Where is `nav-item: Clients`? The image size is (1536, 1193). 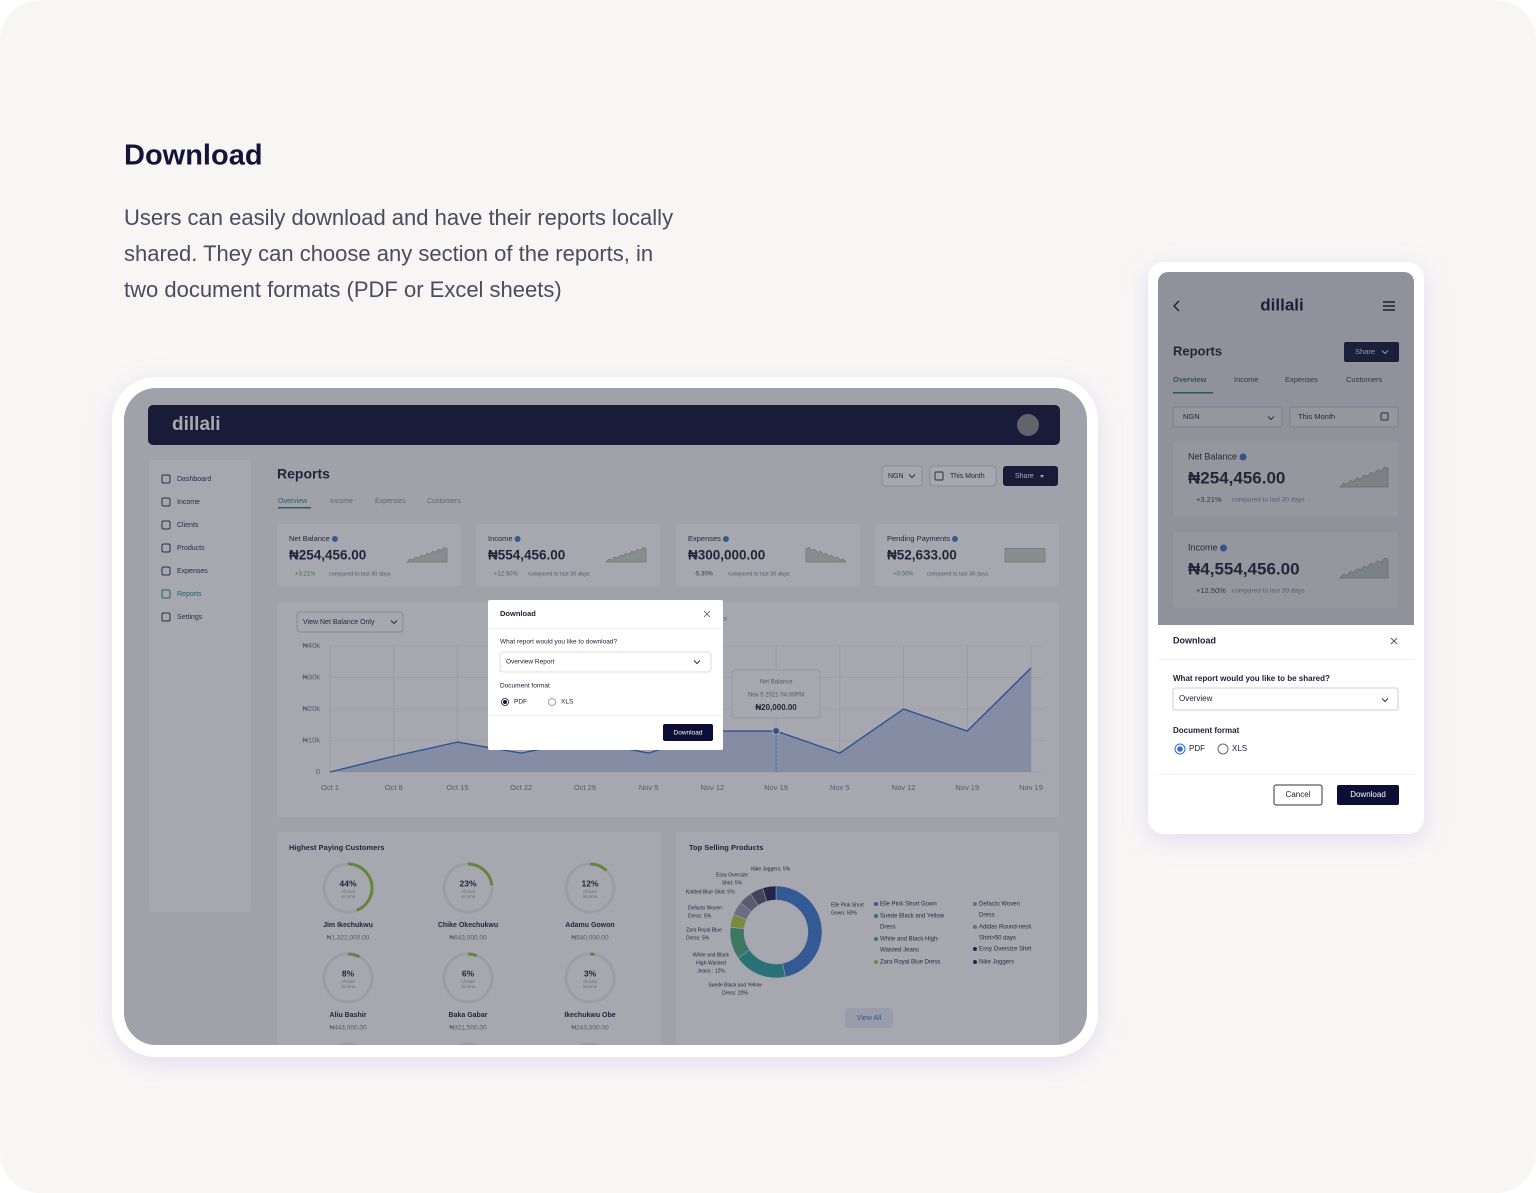
nav-item: Clients is located at coordinates (188, 525).